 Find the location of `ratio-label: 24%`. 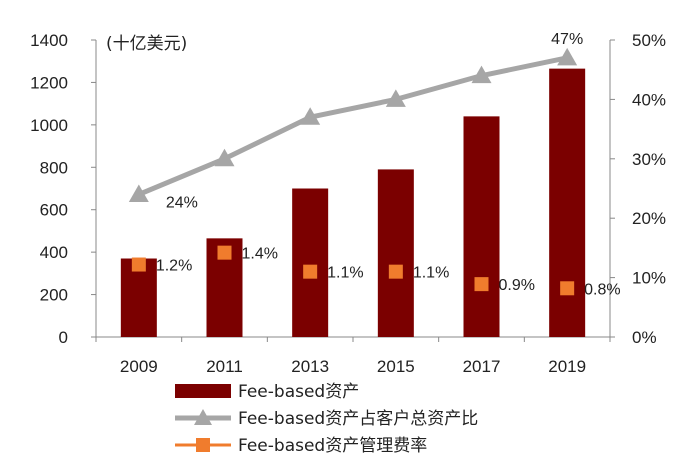

ratio-label: 24% is located at coordinates (182, 202).